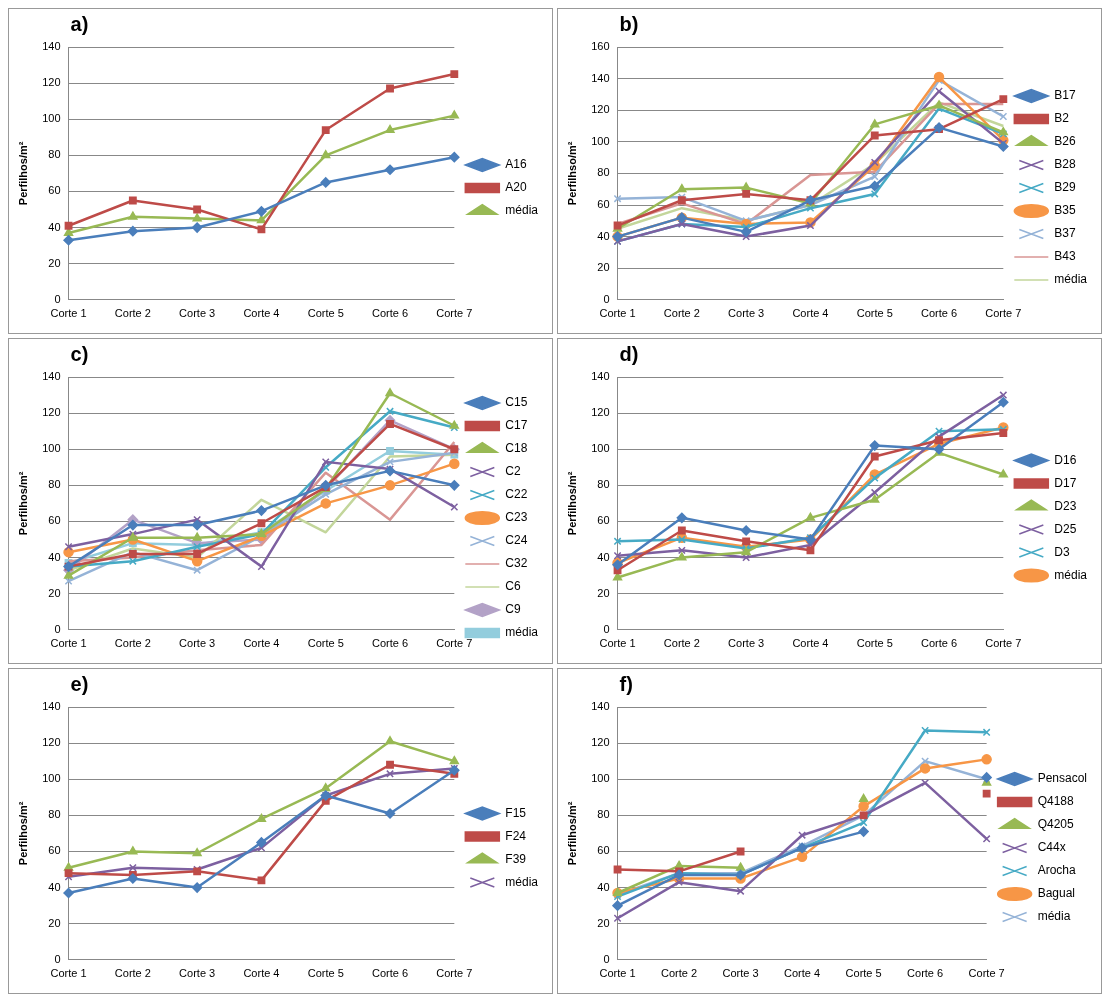  Describe the element at coordinates (513, 609) in the screenshot. I see `legend-label: C9` at that location.